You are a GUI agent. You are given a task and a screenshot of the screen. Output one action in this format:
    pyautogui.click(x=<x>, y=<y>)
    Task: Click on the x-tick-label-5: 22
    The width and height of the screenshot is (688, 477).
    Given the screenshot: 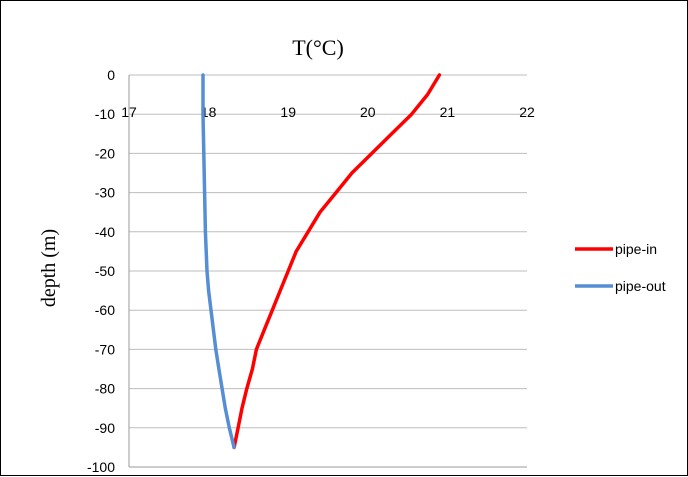 What is the action you would take?
    pyautogui.click(x=527, y=112)
    